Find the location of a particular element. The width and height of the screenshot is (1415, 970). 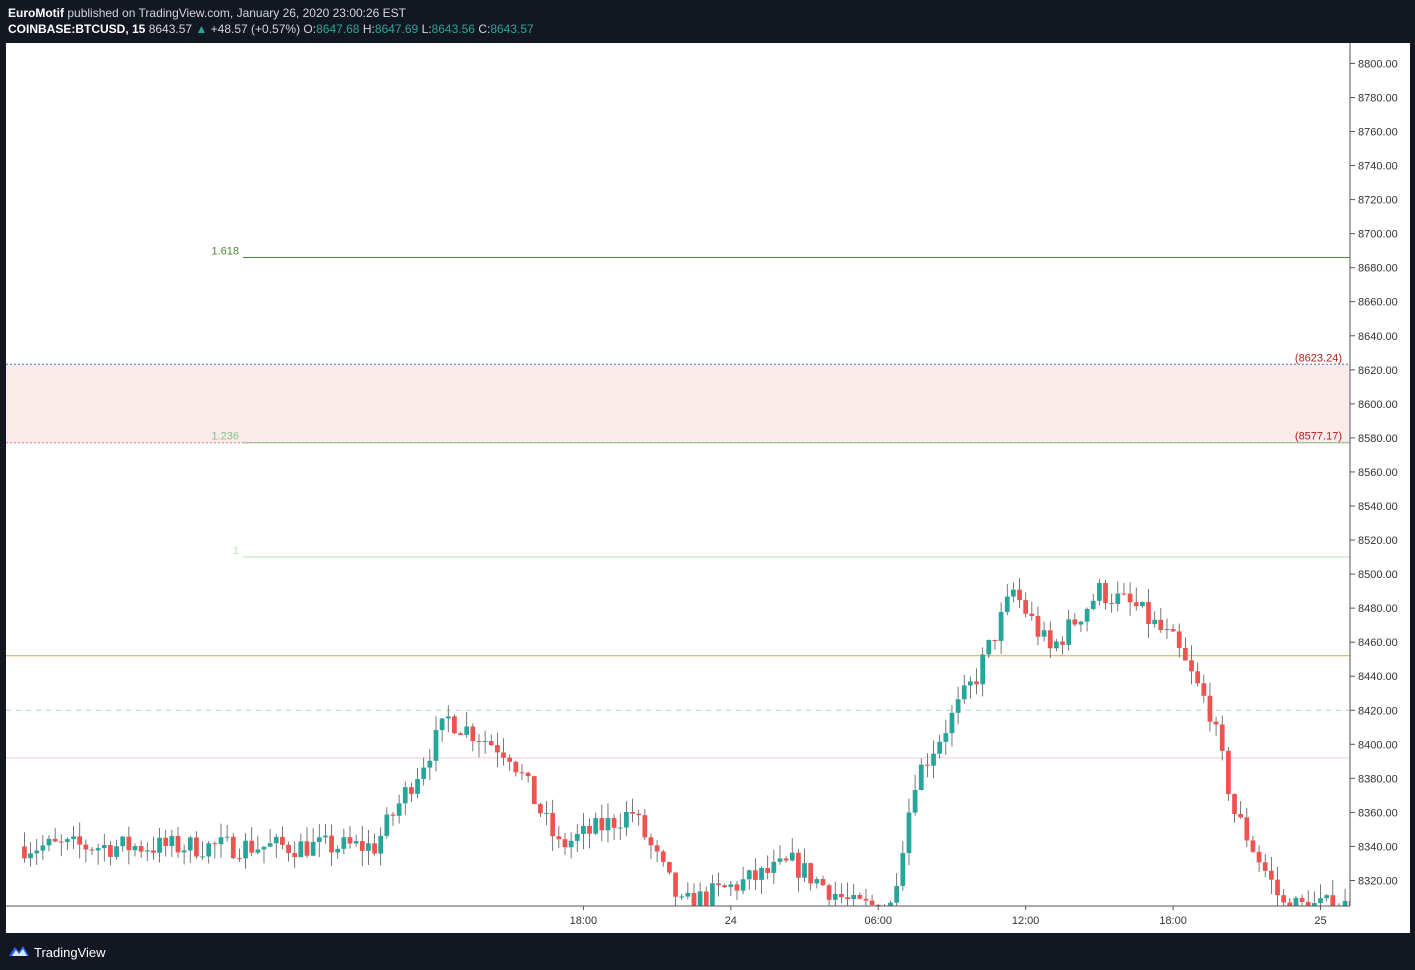

low-value: 8643.56 is located at coordinates (453, 29).